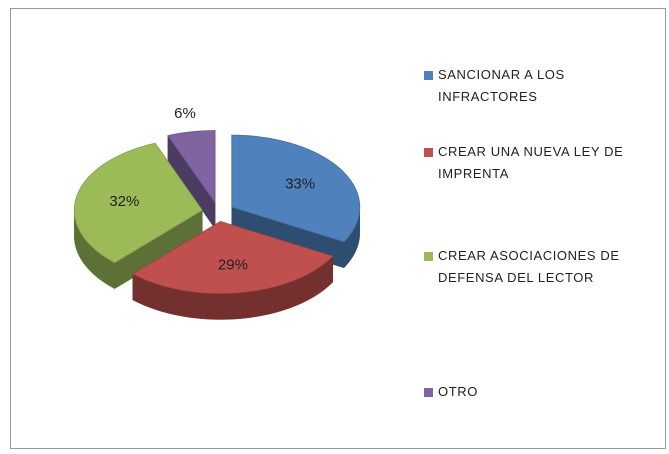 This screenshot has height=454, width=669. What do you see at coordinates (501, 85) in the screenshot?
I see `legend-label: SANCIONAR A LOS INFRACTORES` at bounding box center [501, 85].